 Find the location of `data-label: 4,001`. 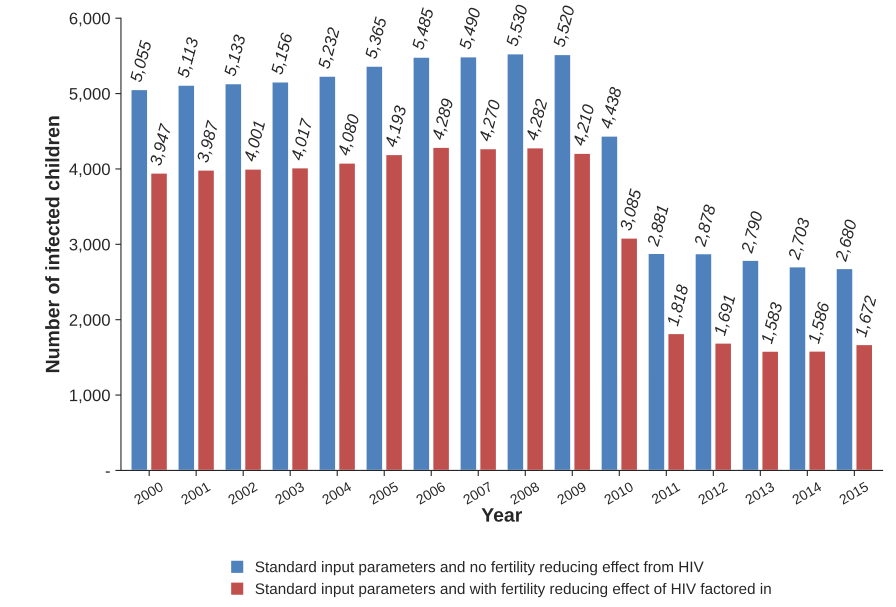

data-label: 4,001 is located at coordinates (255, 141).